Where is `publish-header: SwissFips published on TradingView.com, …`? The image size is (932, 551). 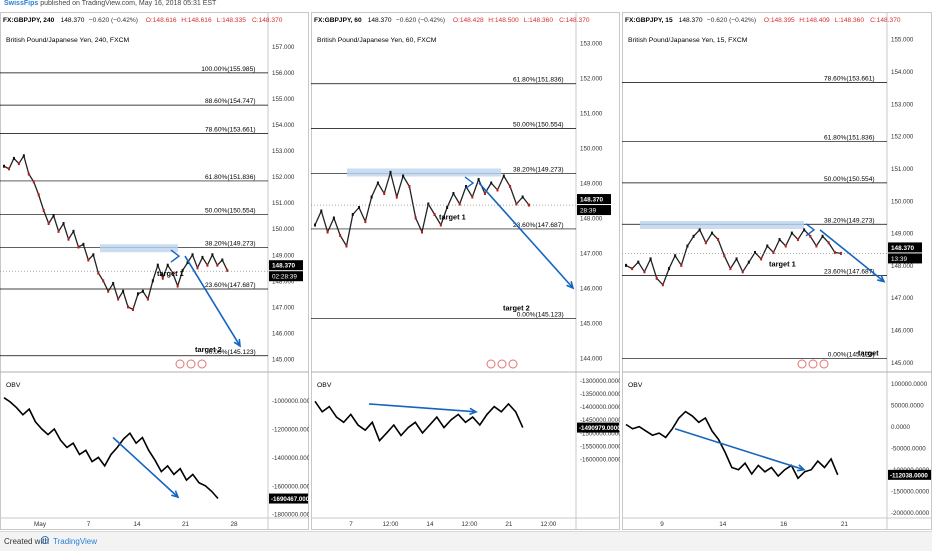
publish-header: SwissFips published on TradingView.com, … is located at coordinates (466, 6).